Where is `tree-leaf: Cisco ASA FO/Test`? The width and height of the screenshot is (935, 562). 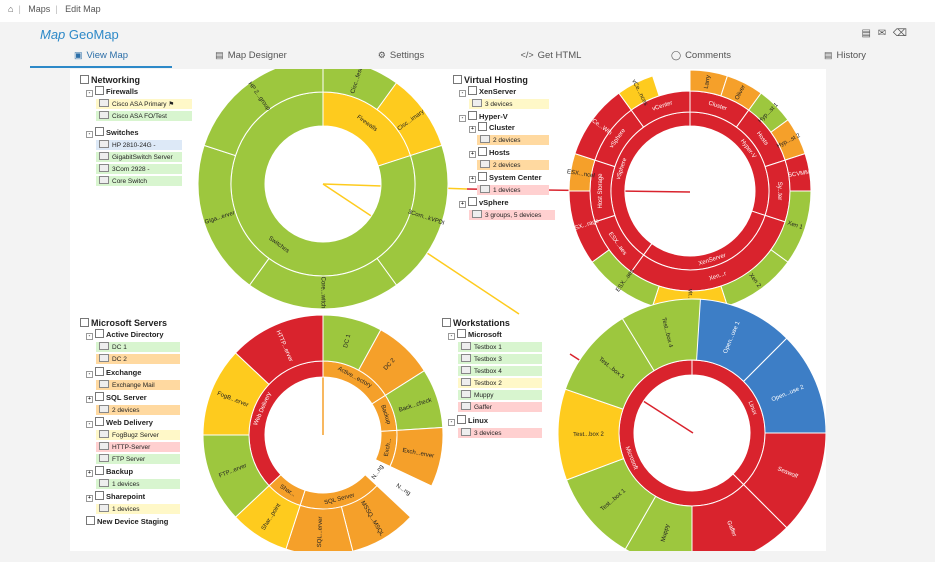
tree-leaf: Cisco ASA FO/Test is located at coordinates (144, 116).